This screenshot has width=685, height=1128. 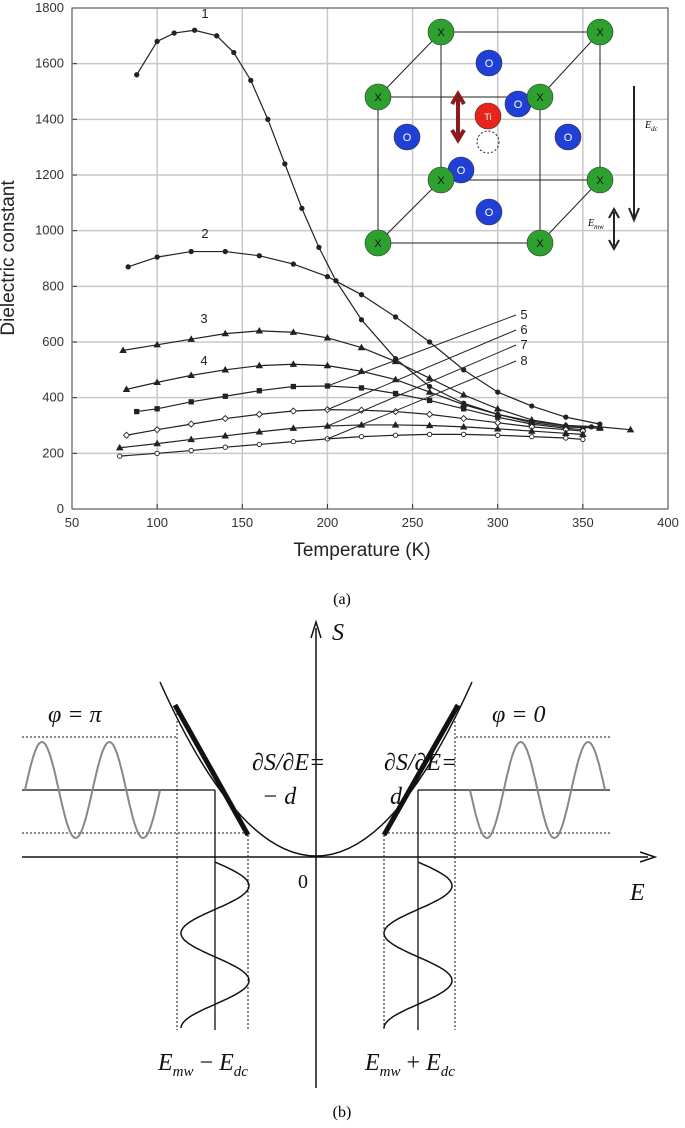 I want to click on caption-a: (a), so click(x=342, y=599).